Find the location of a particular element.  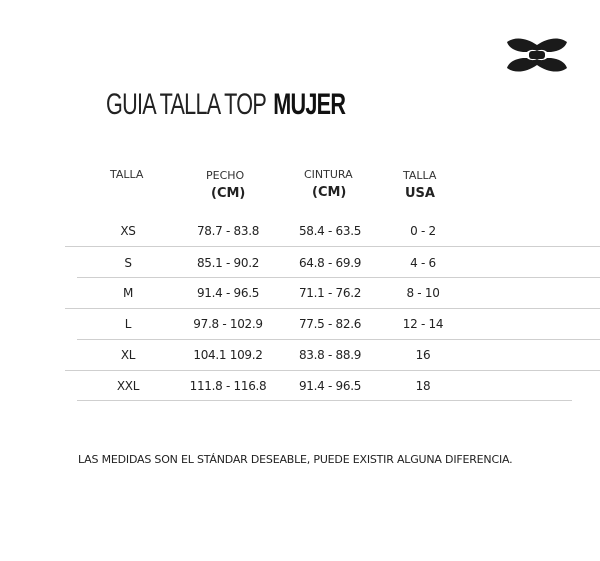

header-size: TALLA is located at coordinates (126, 175).